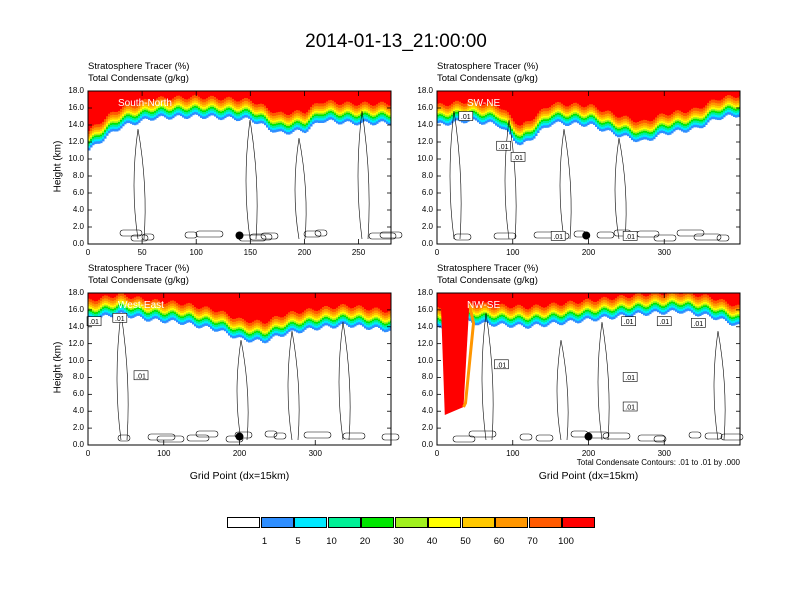 The height and width of the screenshot is (612, 792). I want to click on location-marker, so click(588, 436).